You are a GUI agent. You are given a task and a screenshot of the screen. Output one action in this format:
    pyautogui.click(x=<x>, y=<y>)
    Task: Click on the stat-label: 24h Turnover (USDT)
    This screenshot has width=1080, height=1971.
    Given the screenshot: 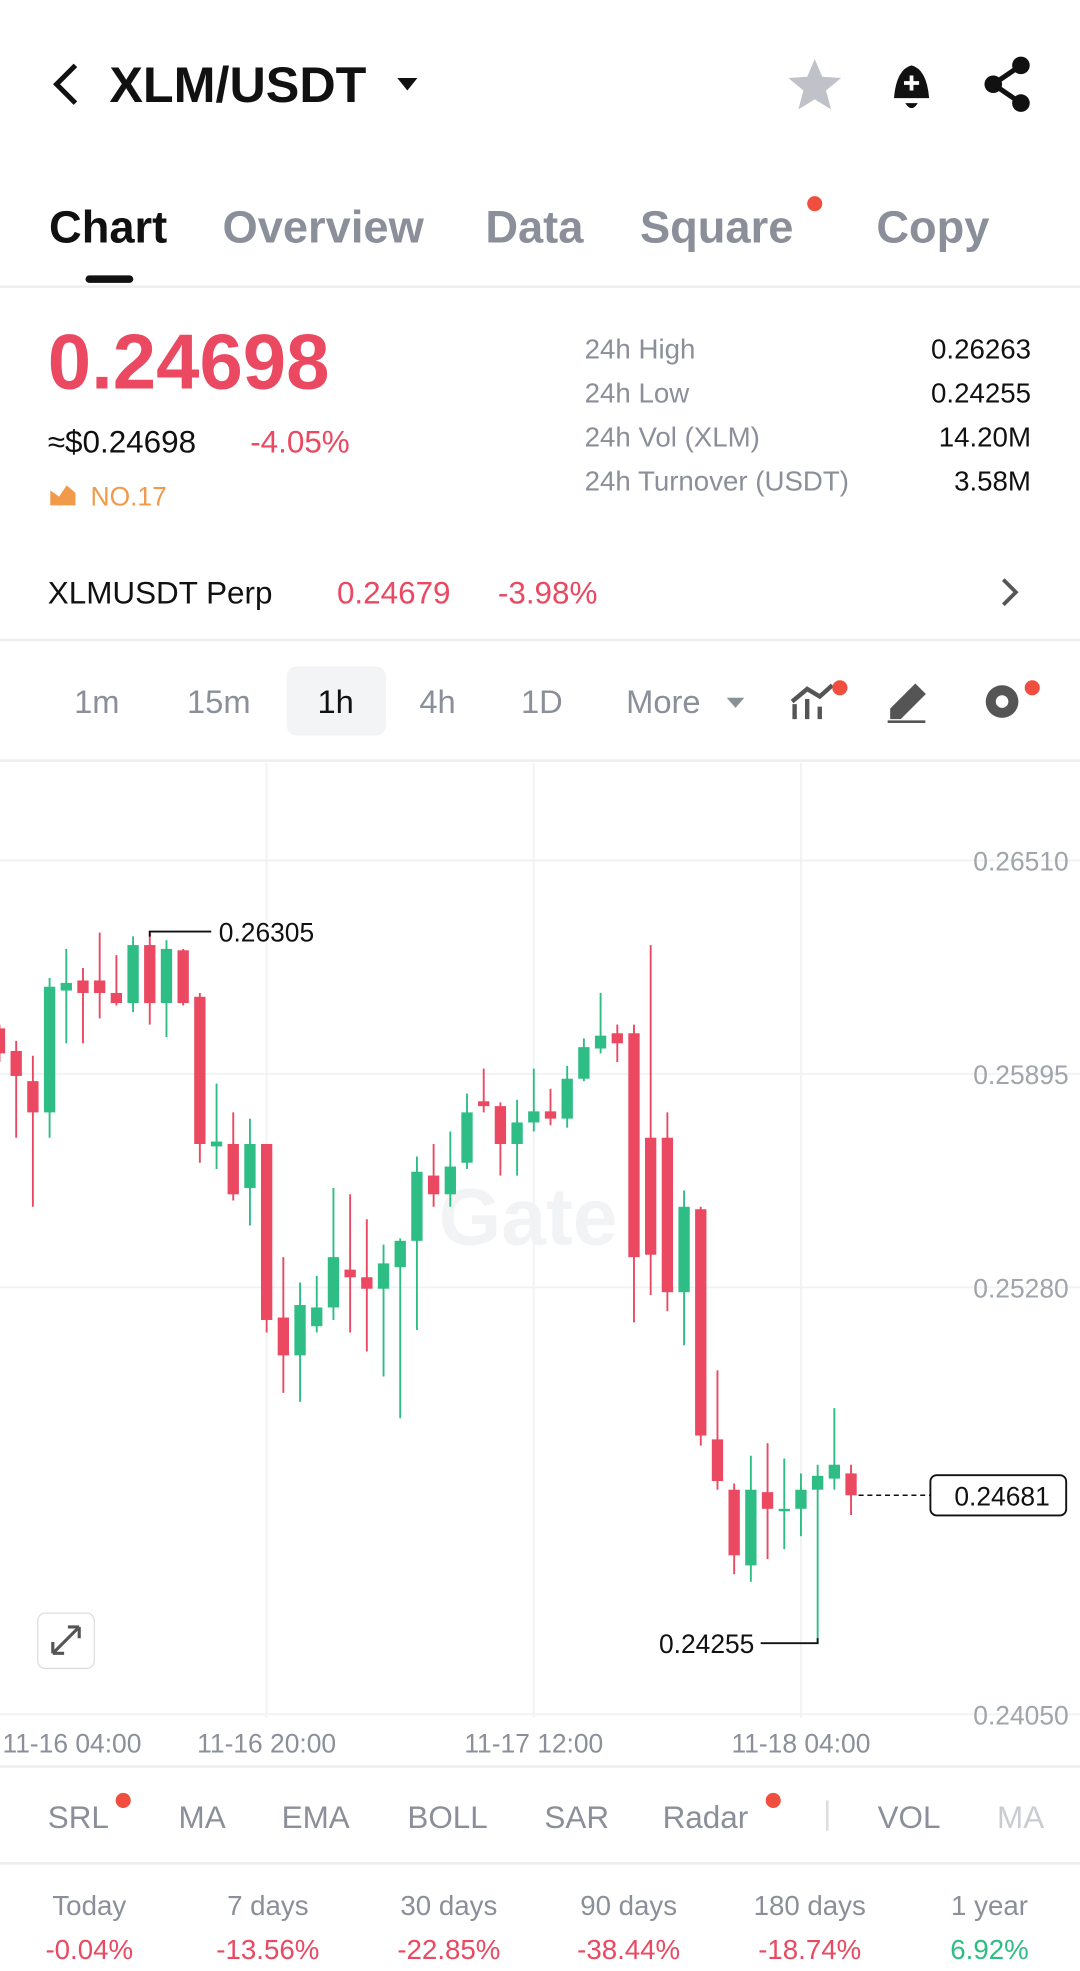 What is the action you would take?
    pyautogui.click(x=717, y=480)
    